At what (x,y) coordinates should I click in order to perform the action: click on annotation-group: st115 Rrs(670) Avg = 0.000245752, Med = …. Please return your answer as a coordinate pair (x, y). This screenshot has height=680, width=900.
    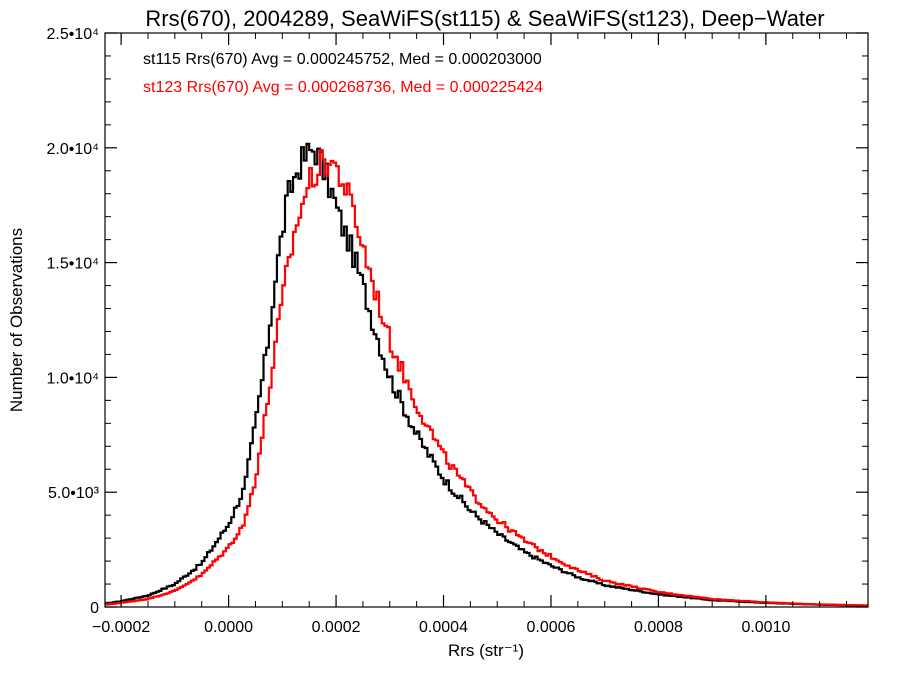
    Looking at the image, I should click on (343, 73).